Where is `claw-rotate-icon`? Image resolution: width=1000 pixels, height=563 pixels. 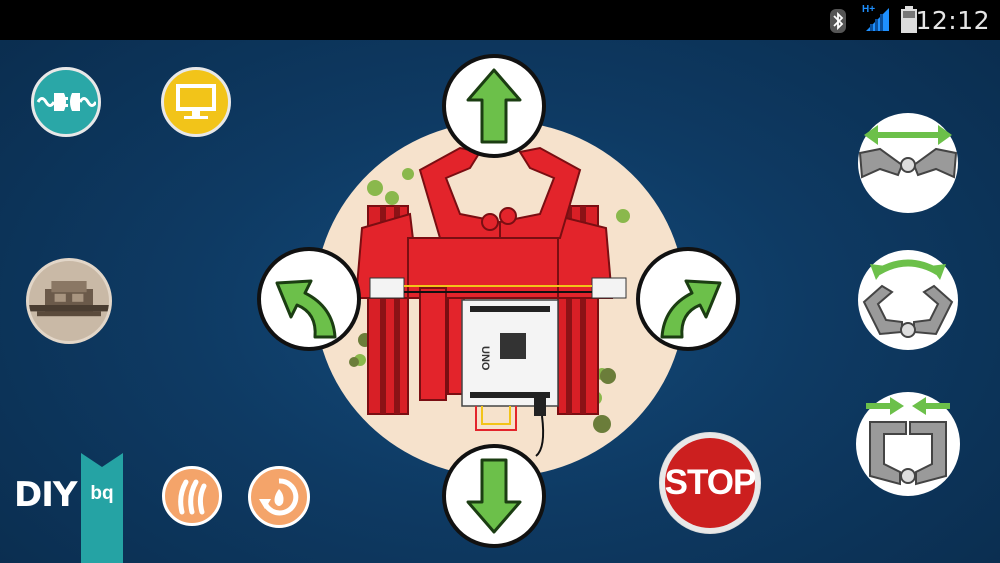
claw-rotate-icon is located at coordinates (908, 298).